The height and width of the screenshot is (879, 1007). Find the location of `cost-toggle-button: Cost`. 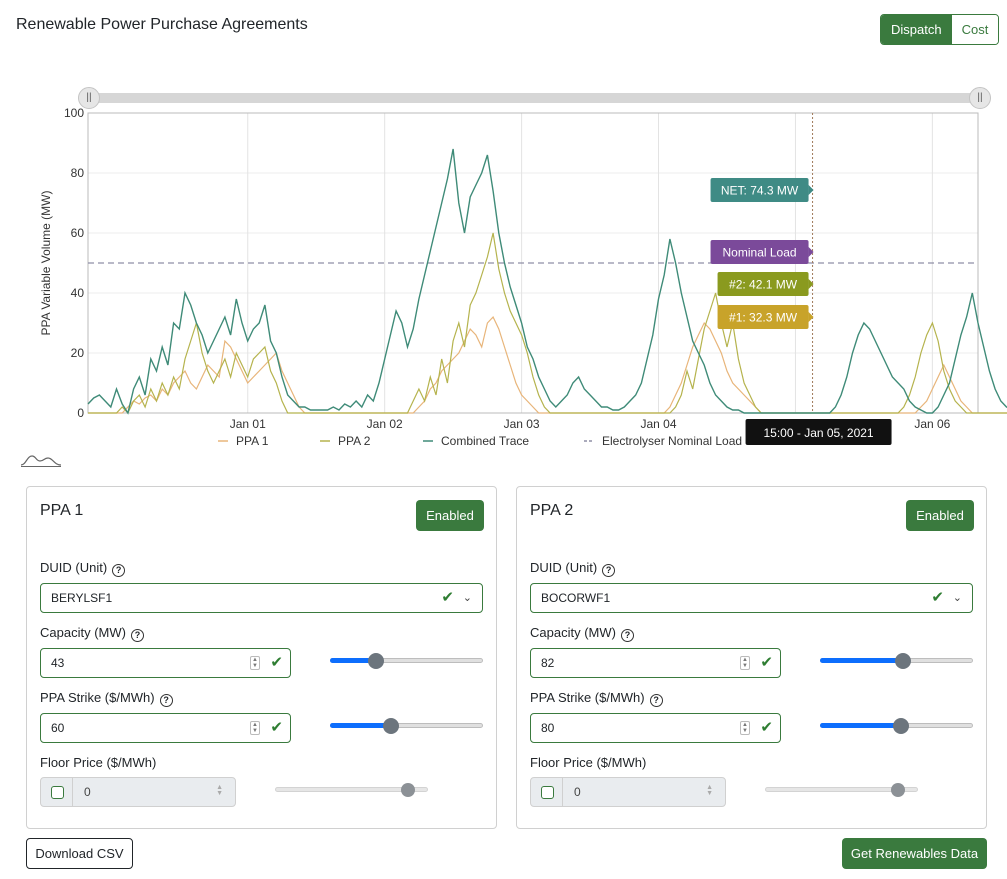

cost-toggle-button: Cost is located at coordinates (975, 29).